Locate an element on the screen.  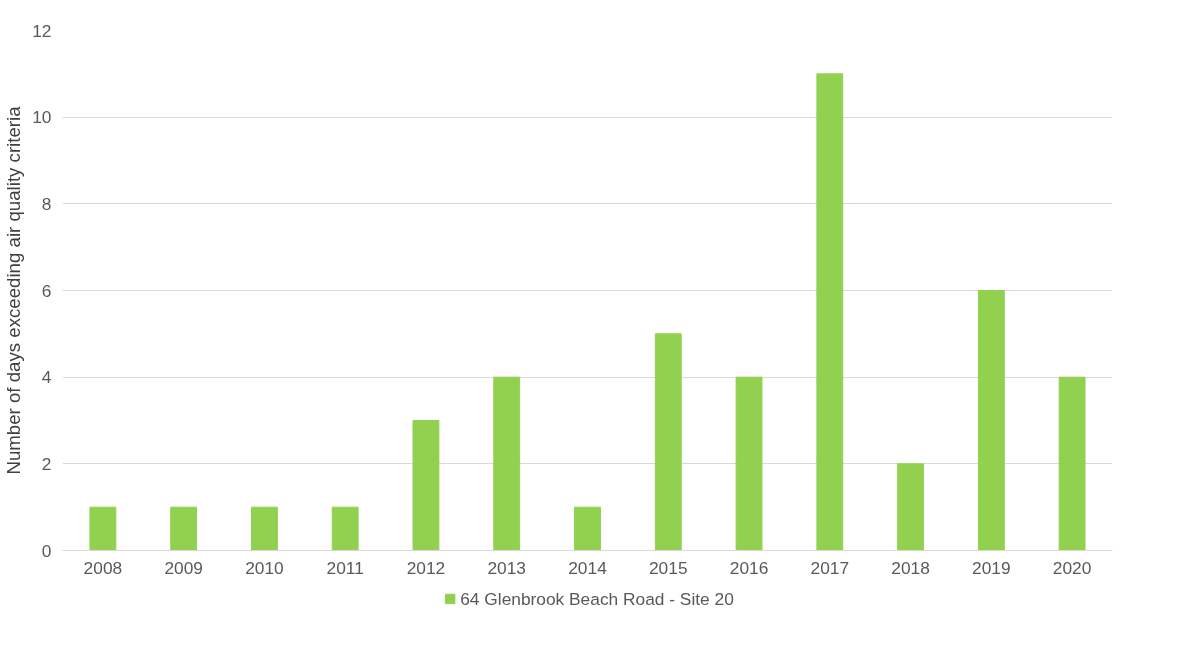
x-tick-label: 2009 is located at coordinates (183, 567).